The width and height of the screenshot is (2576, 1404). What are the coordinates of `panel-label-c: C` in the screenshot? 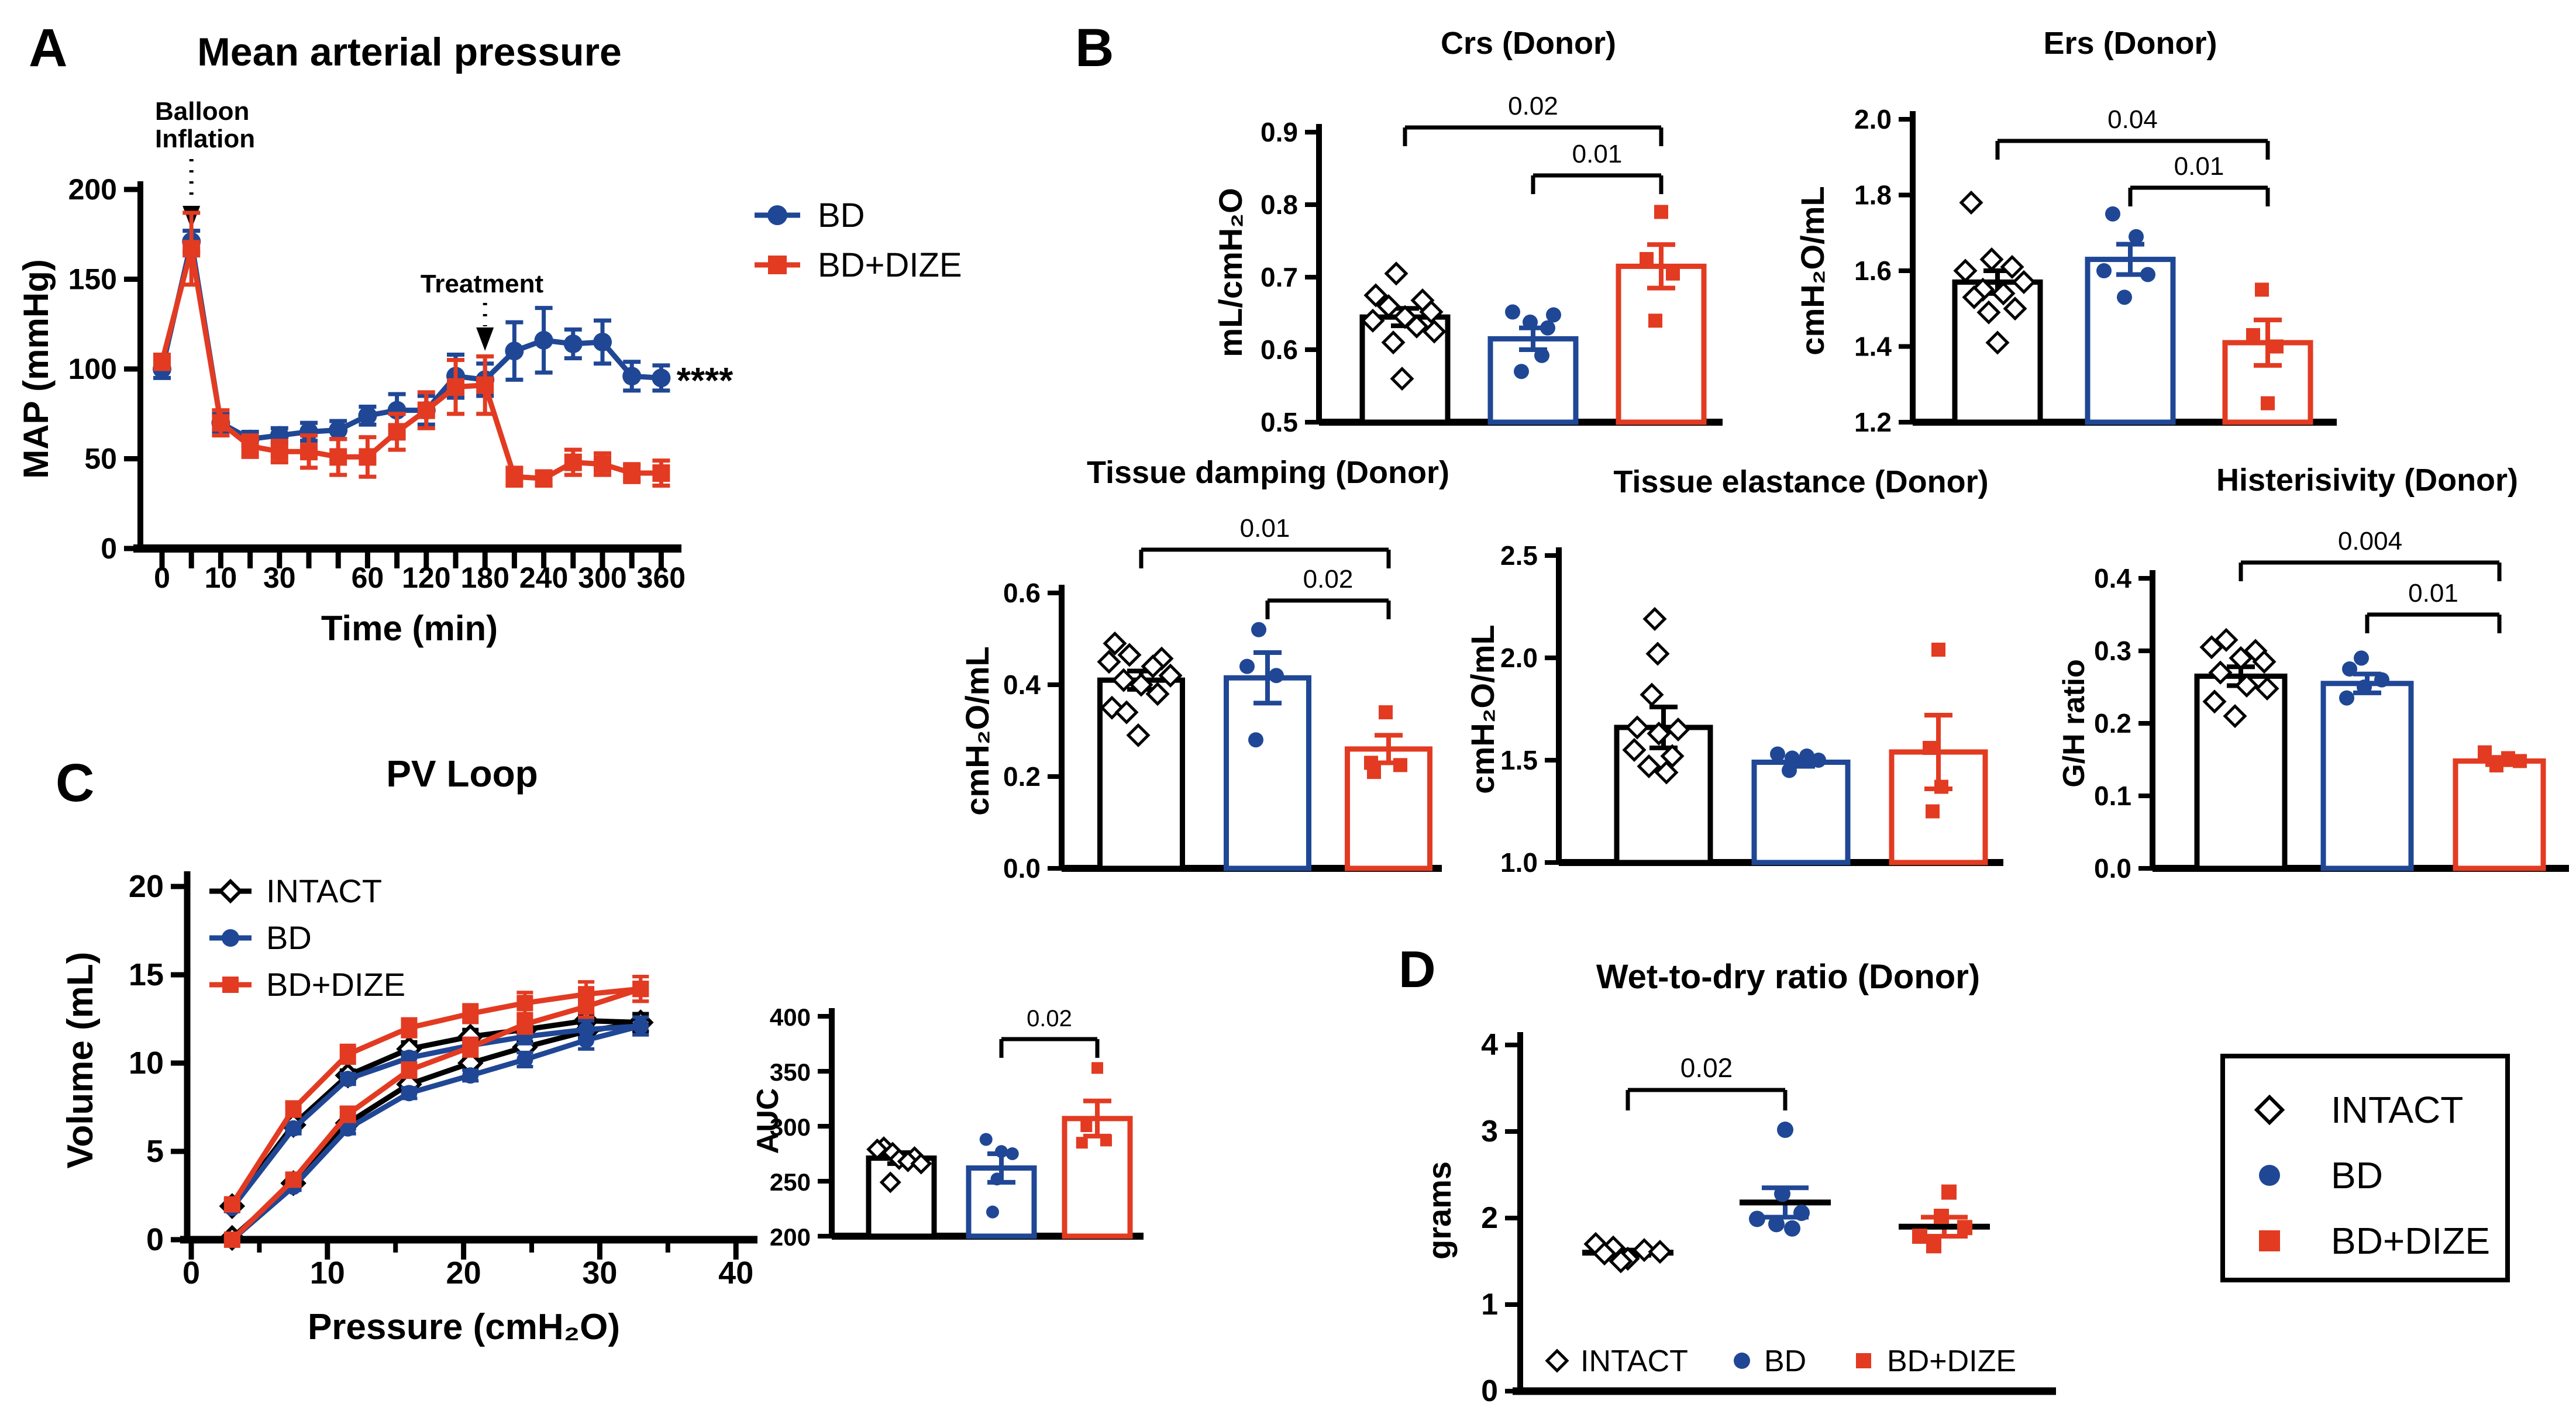 It's located at (75, 783).